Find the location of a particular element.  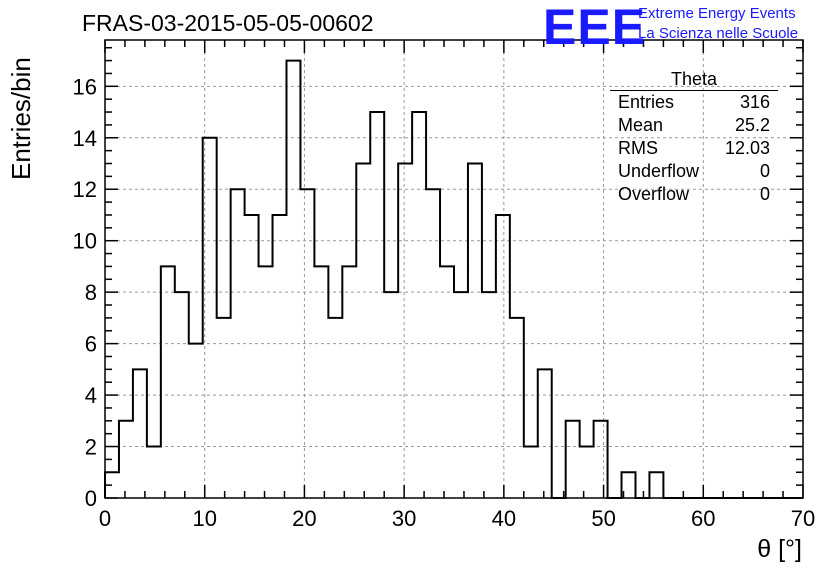

y-tick-label: 16 is located at coordinates (85, 86).